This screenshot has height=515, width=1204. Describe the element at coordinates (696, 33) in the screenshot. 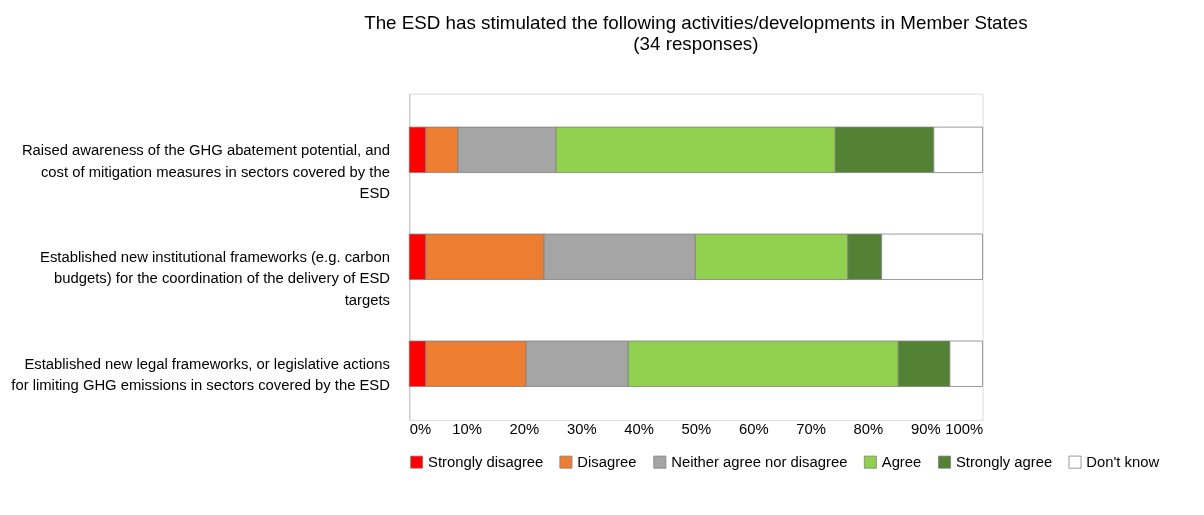

I see `chart-title: The ESD has stimulated the following activities/developments in Member States (34 responses)` at that location.